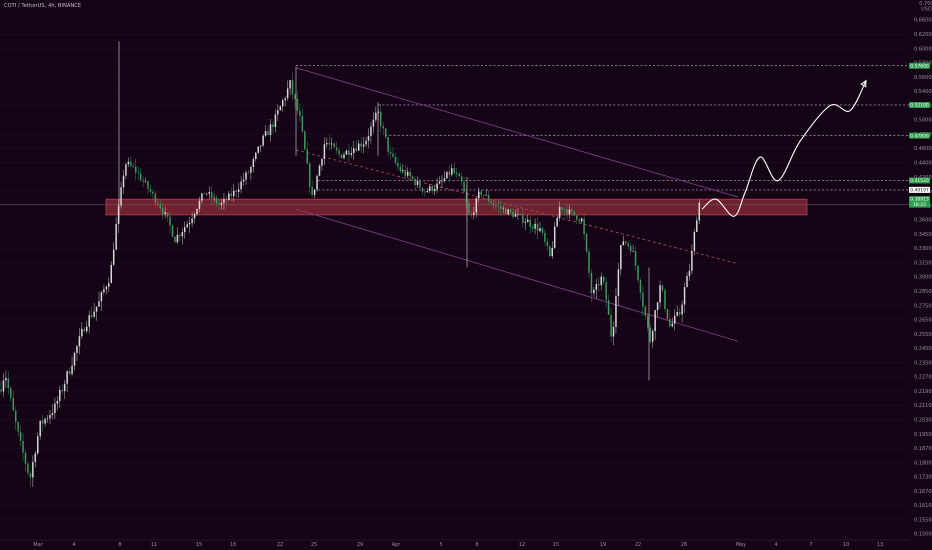  Describe the element at coordinates (919, 106) in the screenshot. I see `price-badge-label: 0.52100` at that location.